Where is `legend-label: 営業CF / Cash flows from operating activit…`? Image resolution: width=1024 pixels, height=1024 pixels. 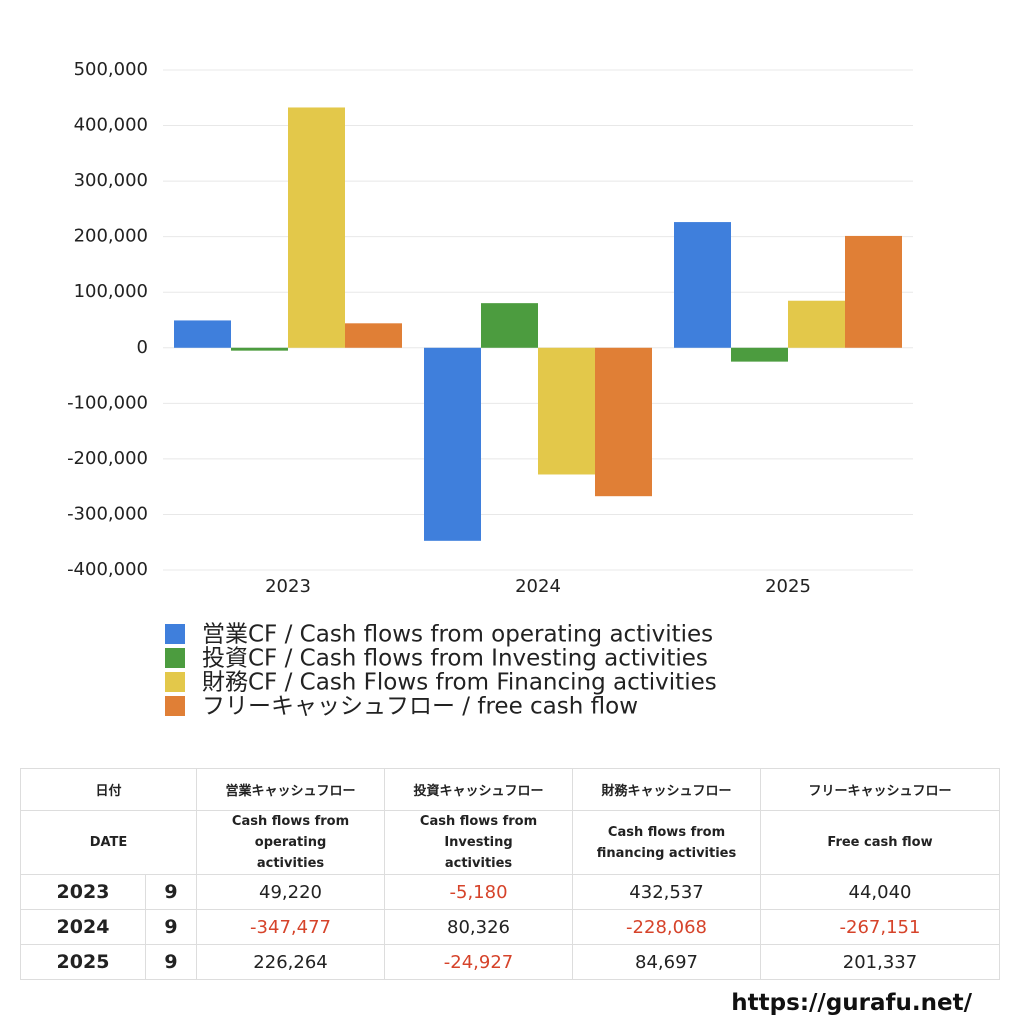
legend-label: 営業CF / Cash flows from operating activit… is located at coordinates (457, 635).